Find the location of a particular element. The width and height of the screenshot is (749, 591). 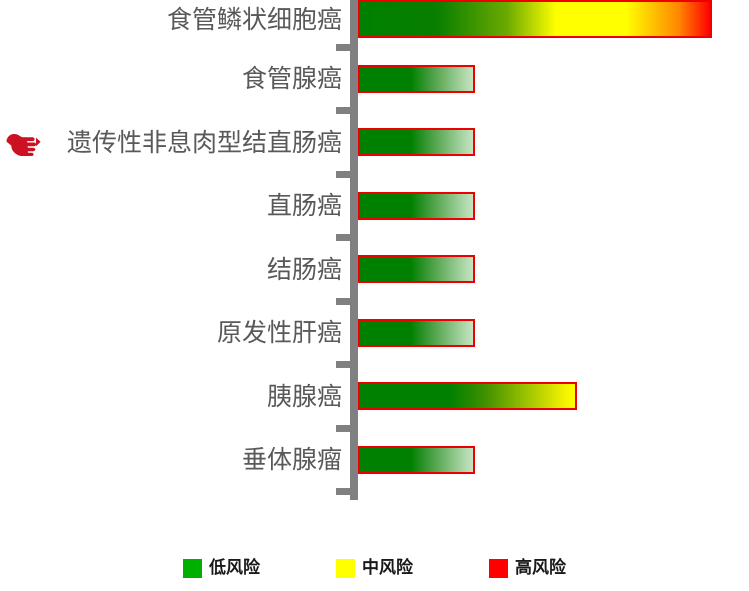

bar-row: 胰腺癌 is located at coordinates (374, 396).